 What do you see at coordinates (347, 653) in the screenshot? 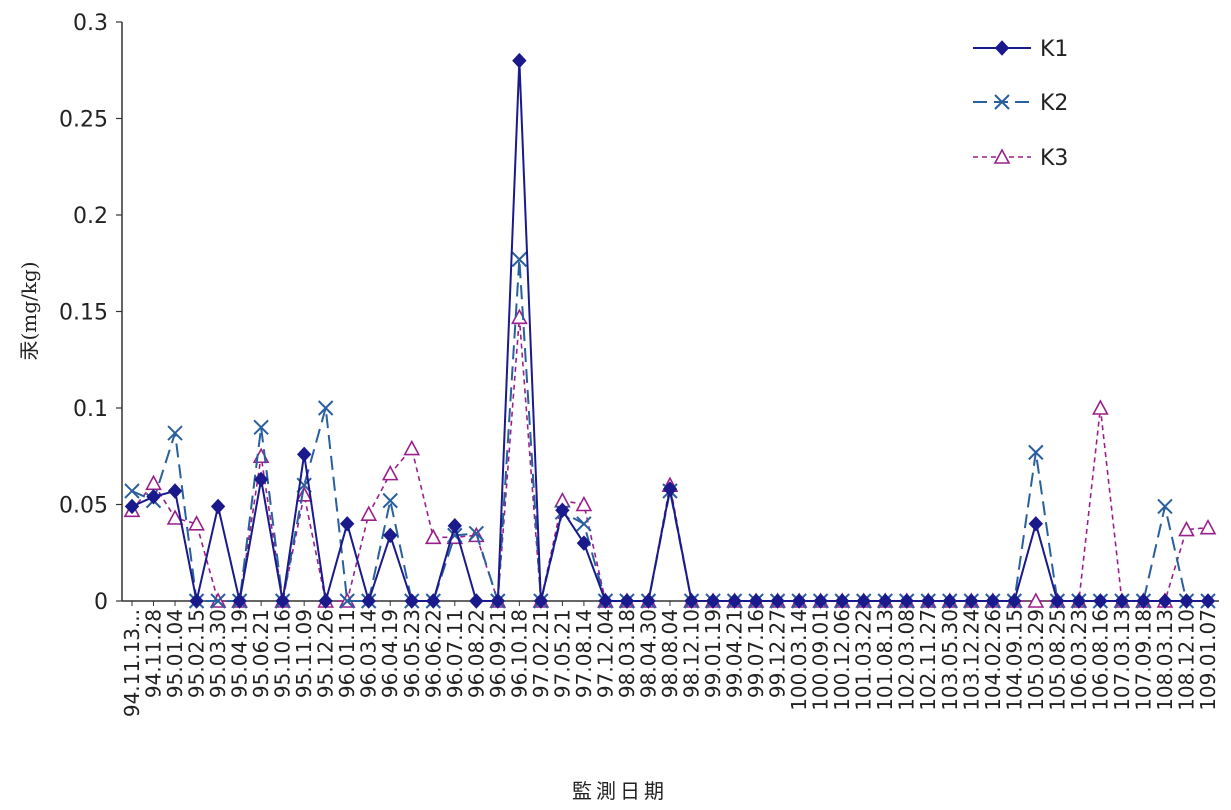
I see `x-tick-label: 96.01.11` at bounding box center [347, 653].